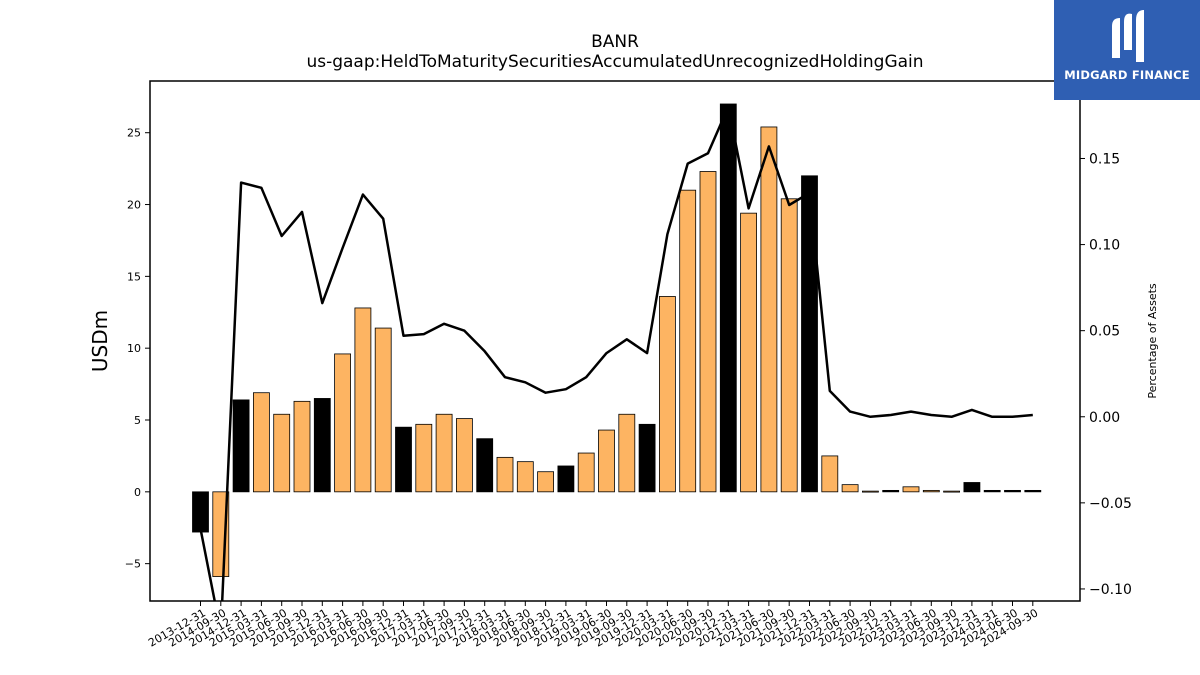  I want to click on y-tick-label: 25, so click(134, 133).